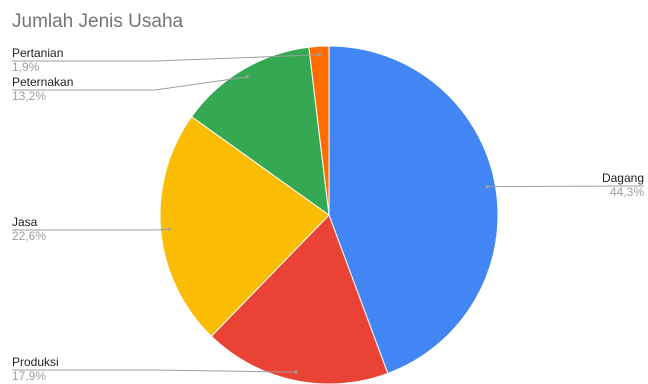 The height and width of the screenshot is (384, 648). Describe the element at coordinates (130, 83) in the screenshot. I see `leader-line-peternakan` at that location.